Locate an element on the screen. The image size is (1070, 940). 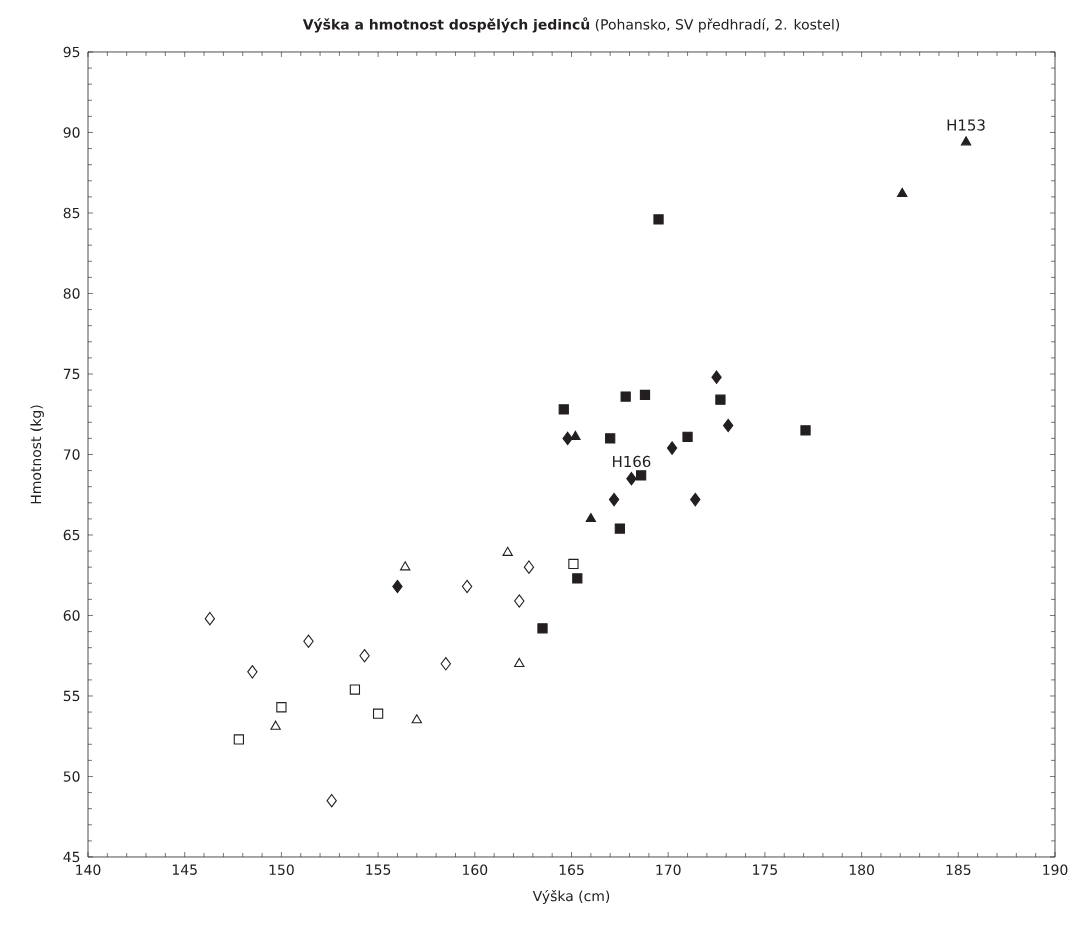
x-tick-label: 190 is located at coordinates (1055, 870).